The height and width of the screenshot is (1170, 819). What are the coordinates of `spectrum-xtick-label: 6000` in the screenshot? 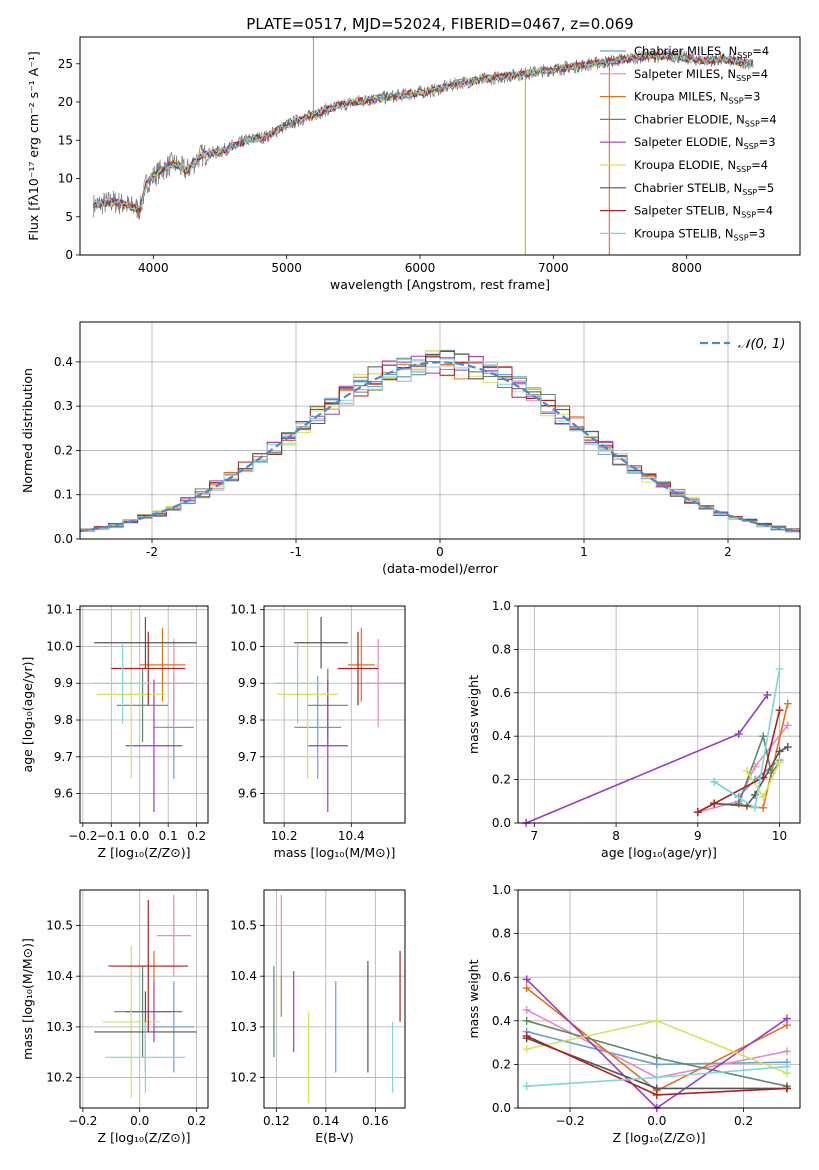 It's located at (420, 268).